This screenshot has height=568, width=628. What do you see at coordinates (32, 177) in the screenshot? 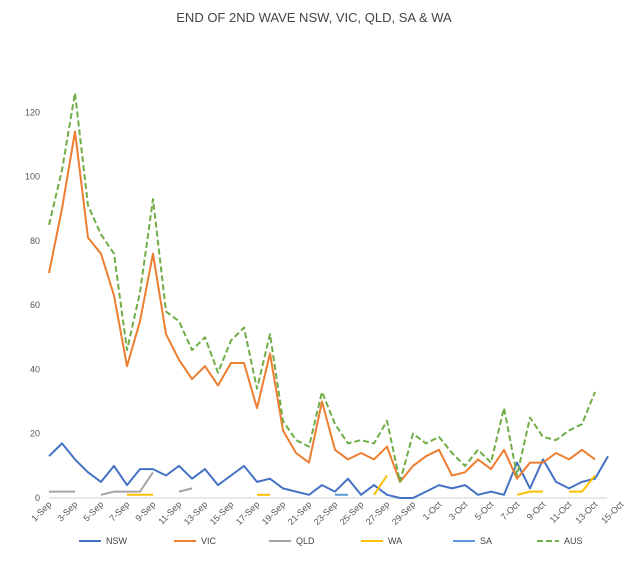
I see `y-tick-label: 100` at bounding box center [32, 177].